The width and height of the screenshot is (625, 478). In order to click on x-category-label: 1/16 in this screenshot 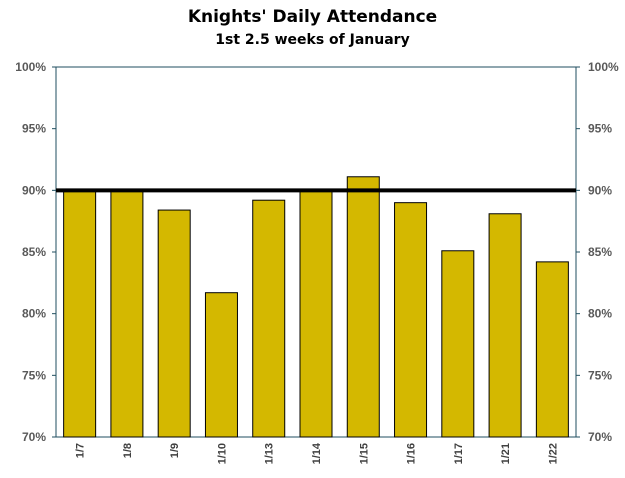, I will do `click(412, 453)`.